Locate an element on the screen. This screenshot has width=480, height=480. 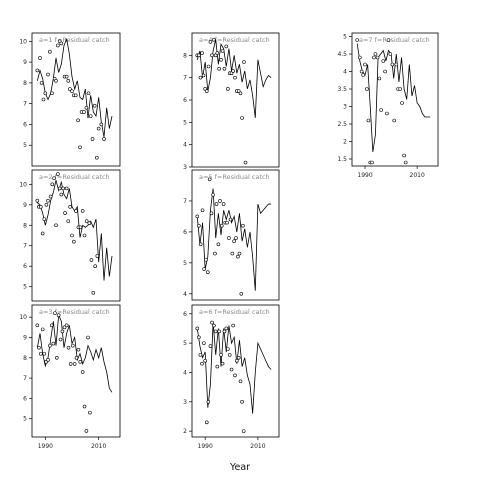
panel-title: a=7 f=Residual catch is located at coordinates (394, 40).